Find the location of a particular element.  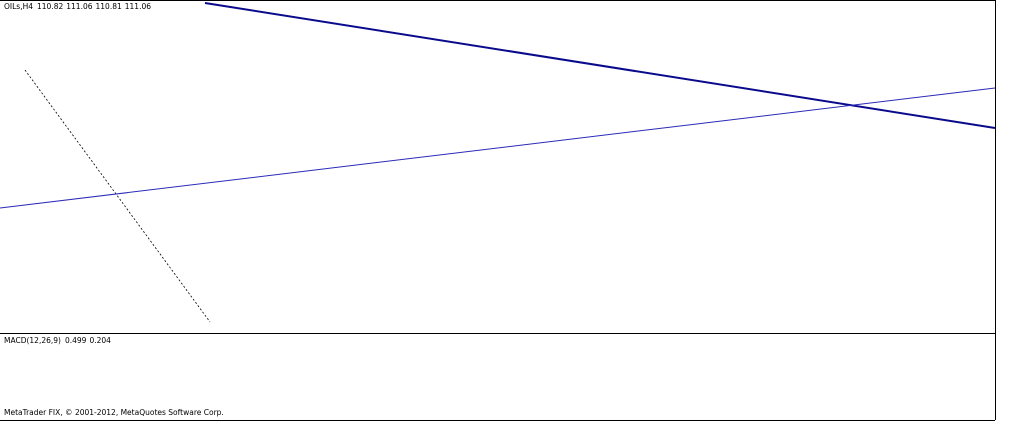

macd-header: MACD(12,26,9) 0.499 0.204 is located at coordinates (57, 340).